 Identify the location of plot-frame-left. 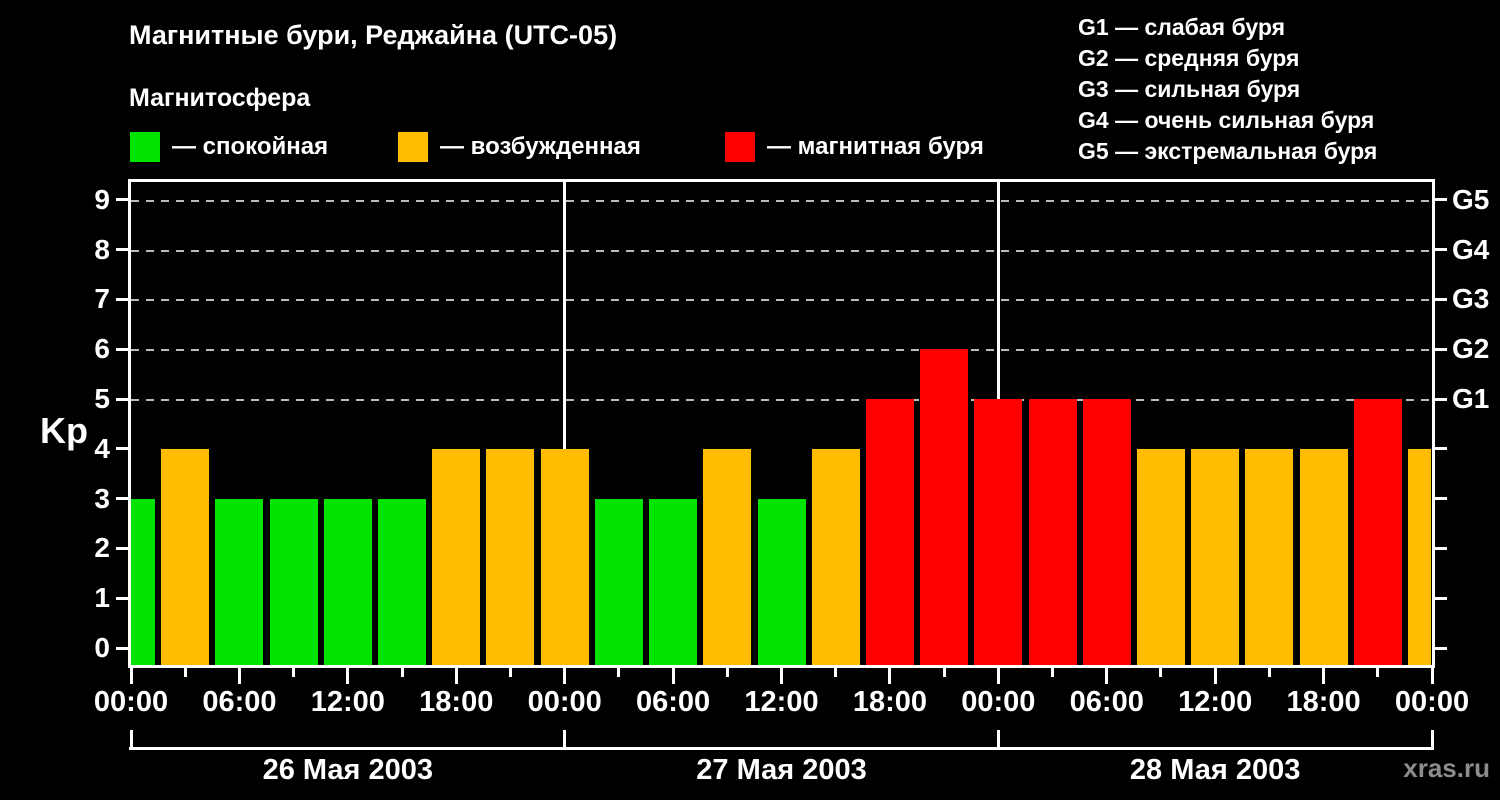
(129, 423).